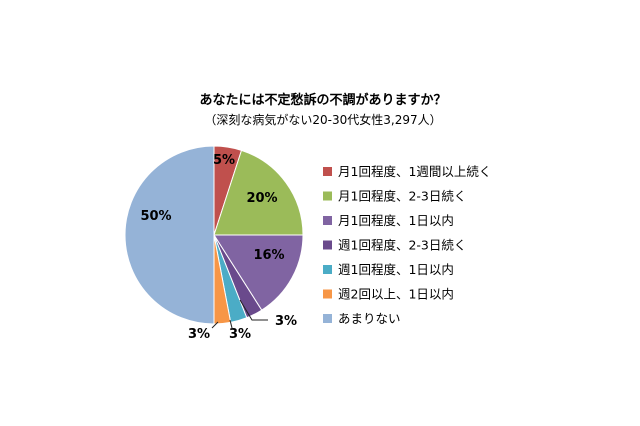  Describe the element at coordinates (322, 119) in the screenshot. I see `chart-subtitle: （深刻な病気がない20-30代女性3,297人）` at that location.